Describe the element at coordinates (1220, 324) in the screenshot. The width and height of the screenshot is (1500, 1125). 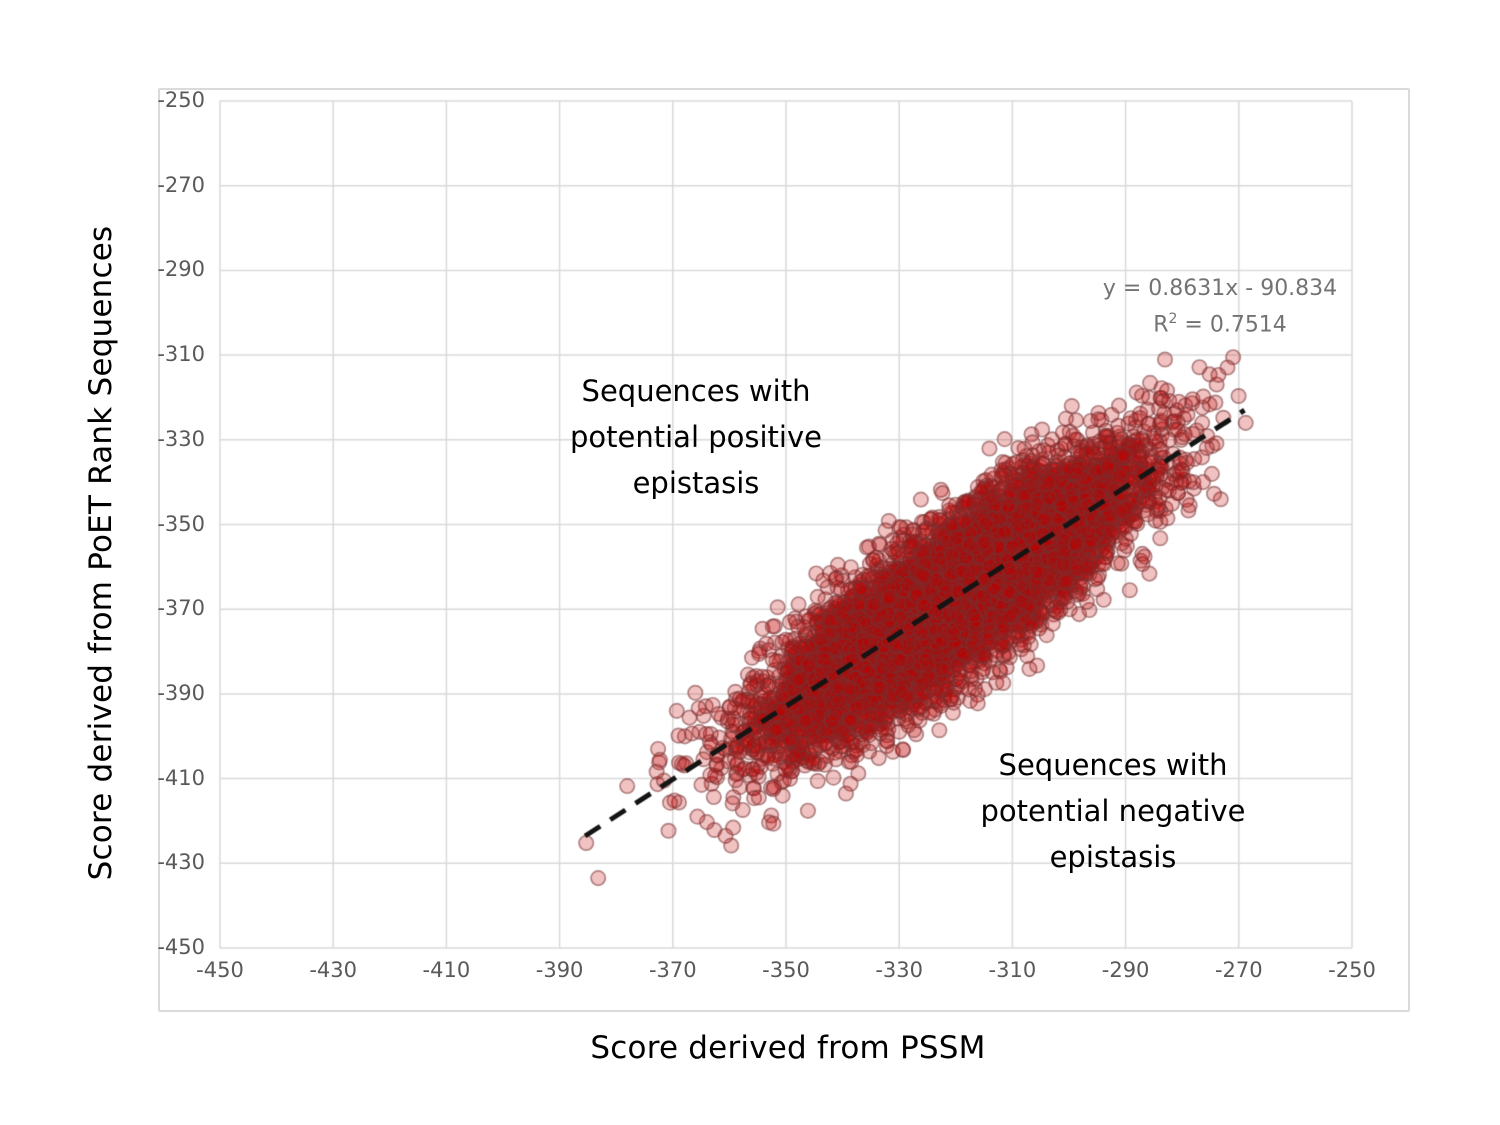
I see `r-squared-line: R2 = 0.7514` at that location.